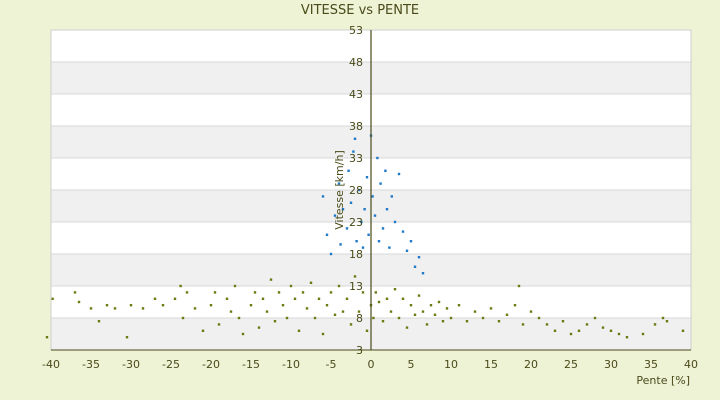 The height and width of the screenshot is (400, 720). Describe the element at coordinates (651, 364) in the screenshot. I see `x-tick-label: 35` at that location.